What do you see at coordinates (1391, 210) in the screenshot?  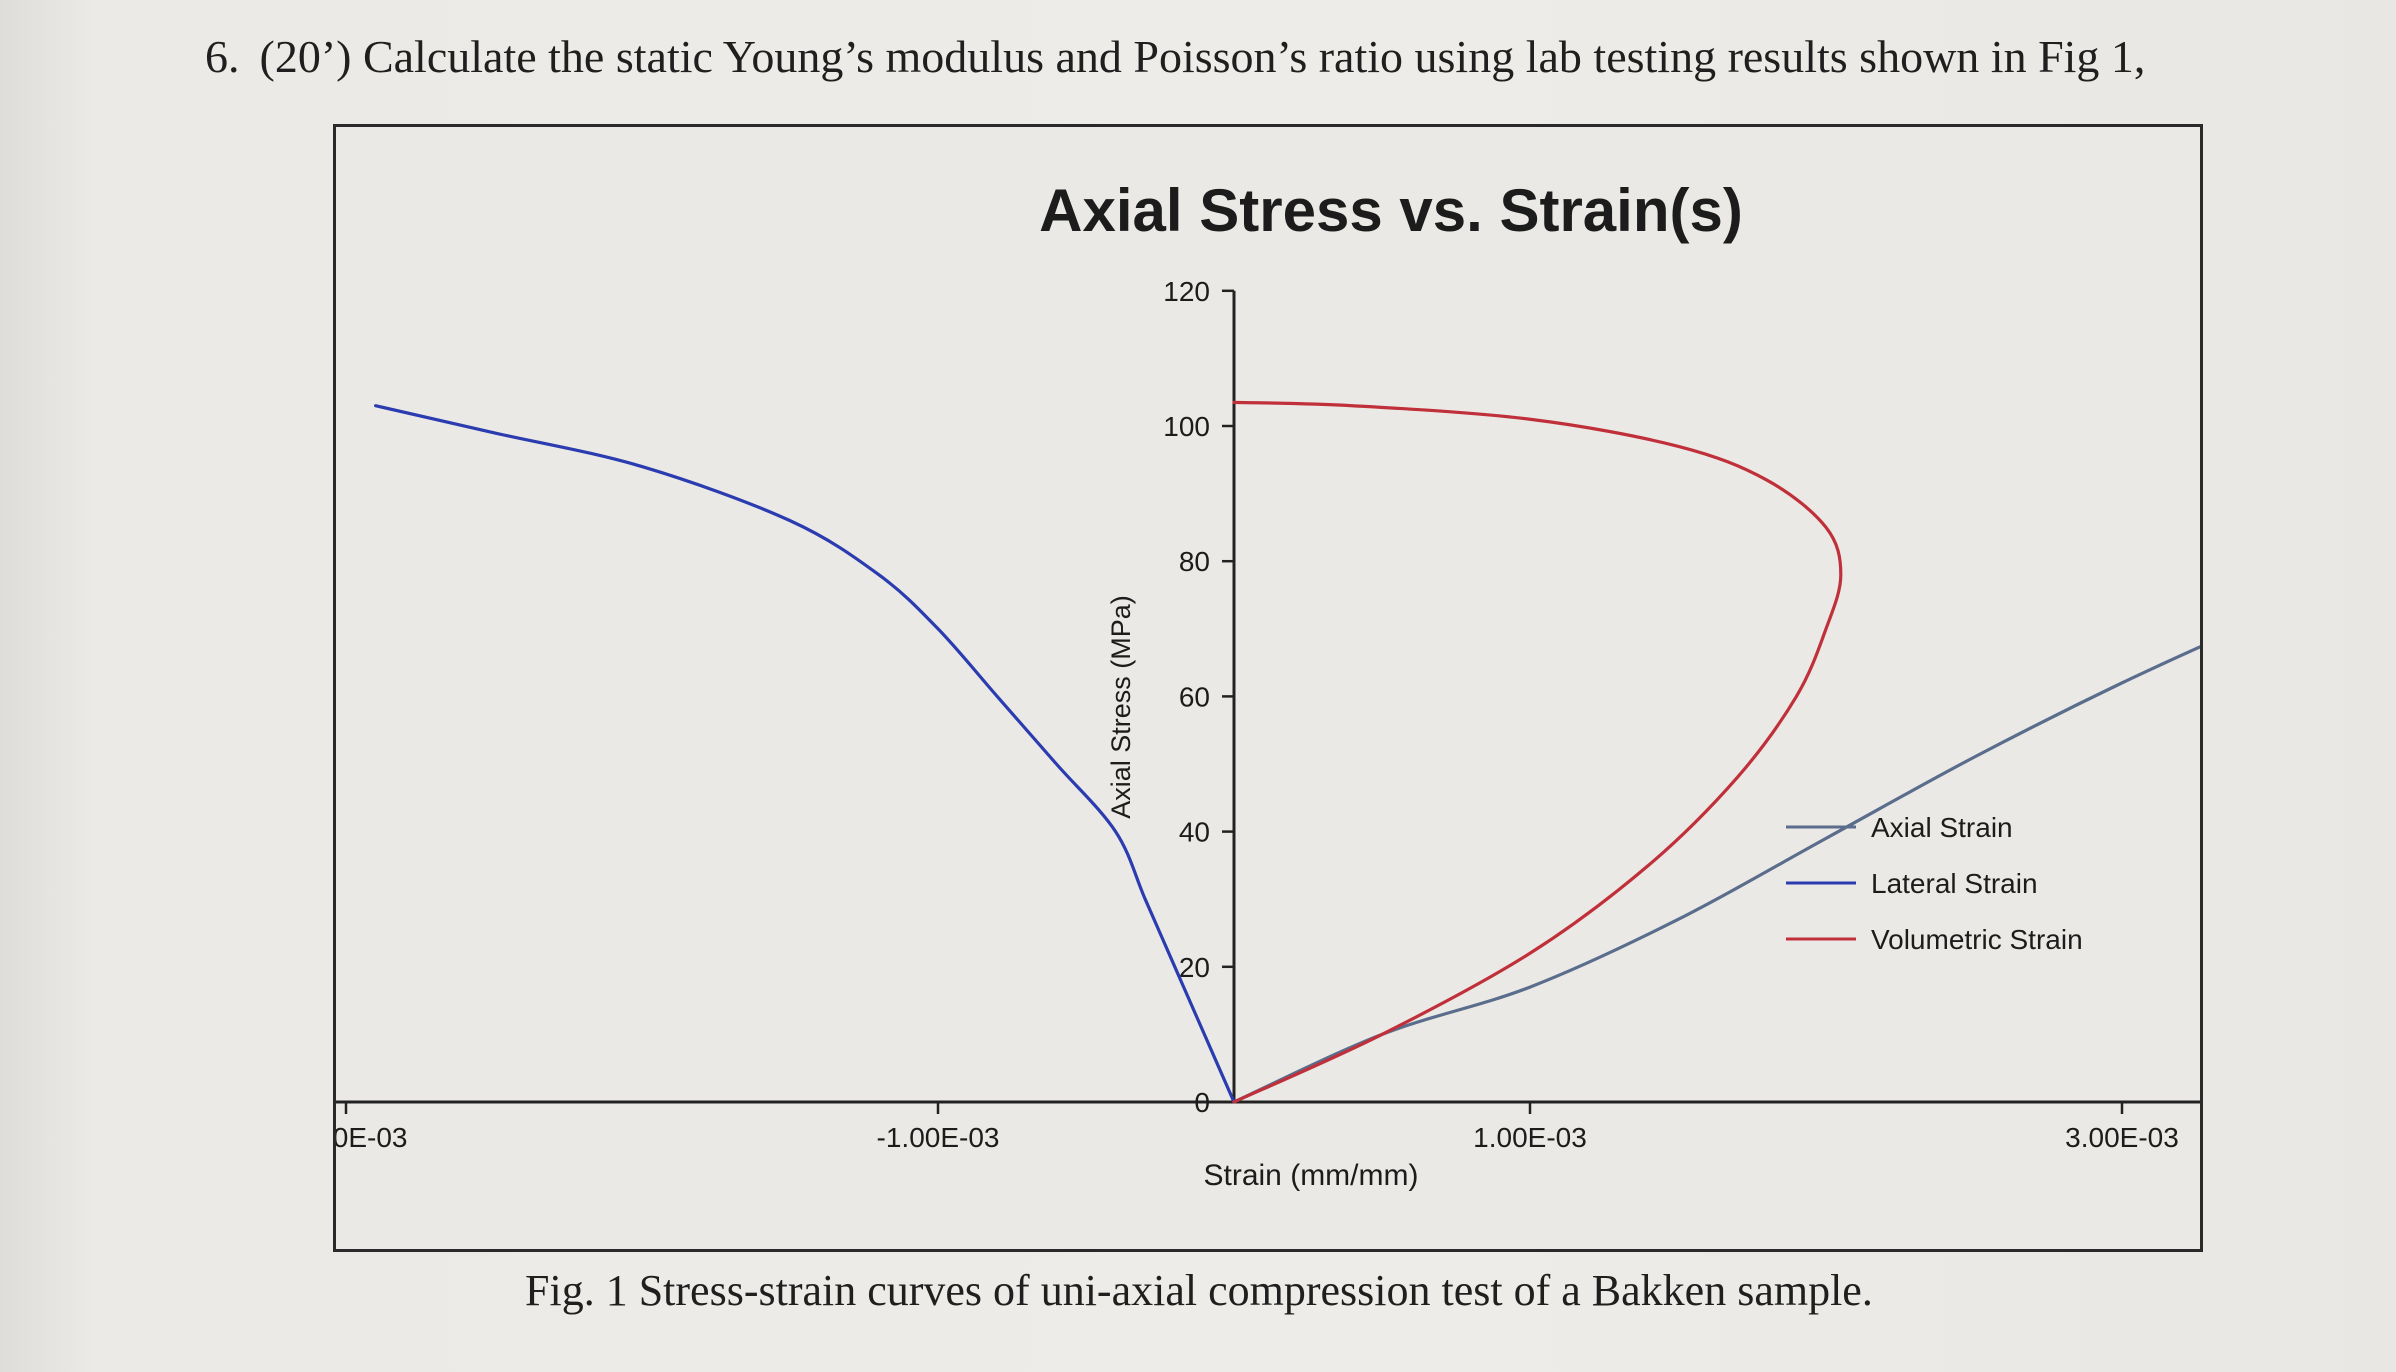 I see `chart-title: Axial Stress vs. Strain(s)` at bounding box center [1391, 210].